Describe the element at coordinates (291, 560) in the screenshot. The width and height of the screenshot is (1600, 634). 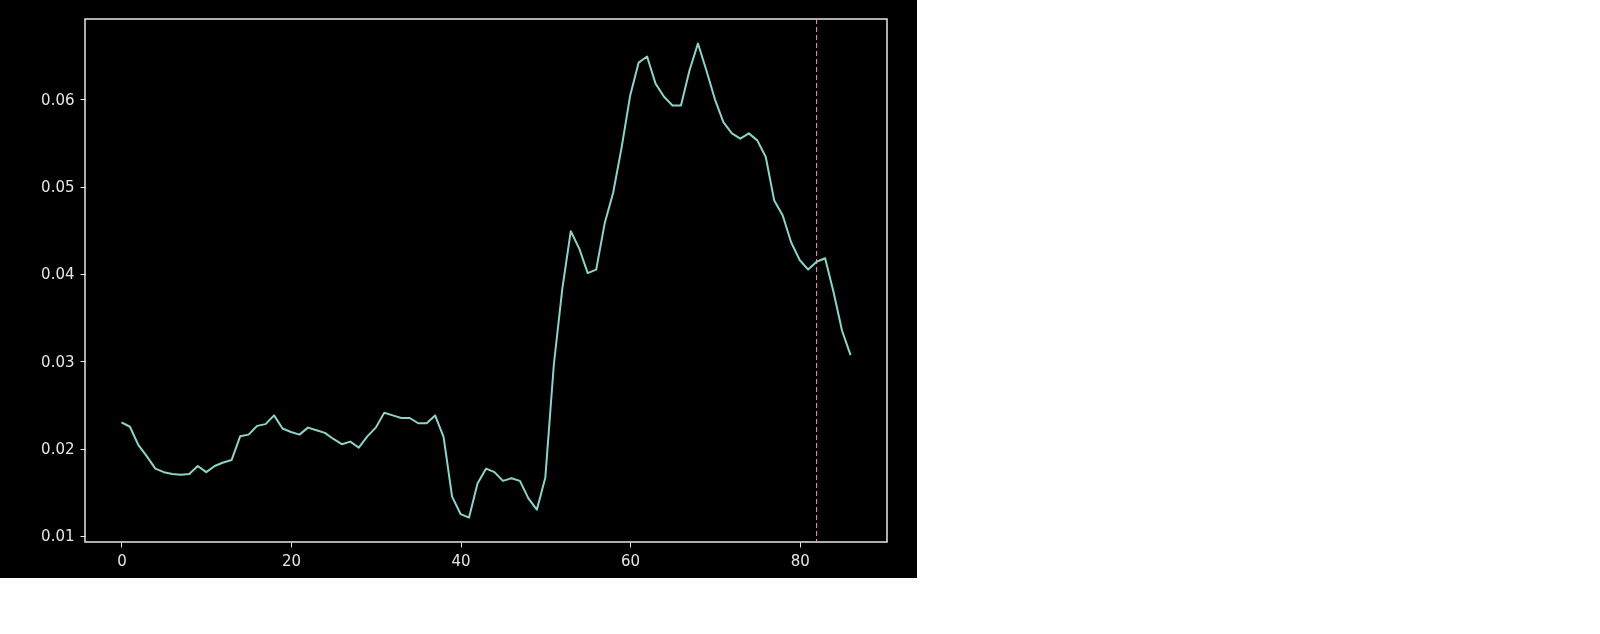
I see `x-tick-label: 20` at that location.